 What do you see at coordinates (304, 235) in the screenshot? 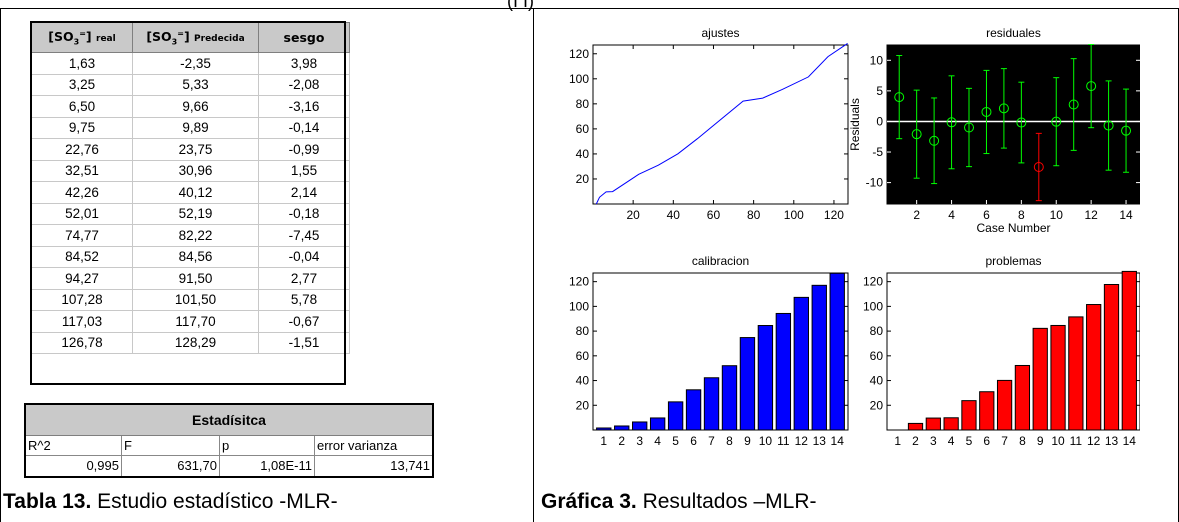
I see `bias-value: -7,45` at bounding box center [304, 235].